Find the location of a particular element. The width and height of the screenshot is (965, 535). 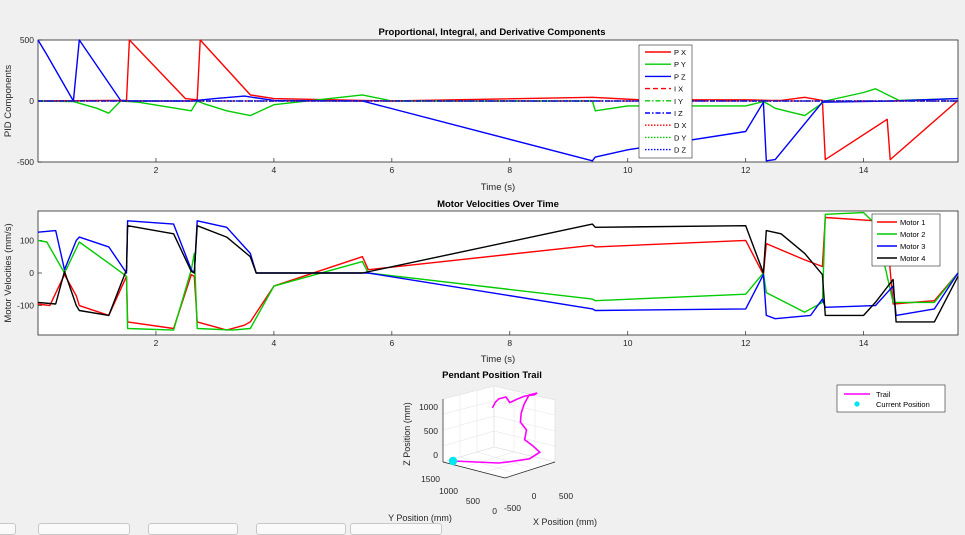

trail-plot-title: Pendant Position Trail is located at coordinates (492, 375).